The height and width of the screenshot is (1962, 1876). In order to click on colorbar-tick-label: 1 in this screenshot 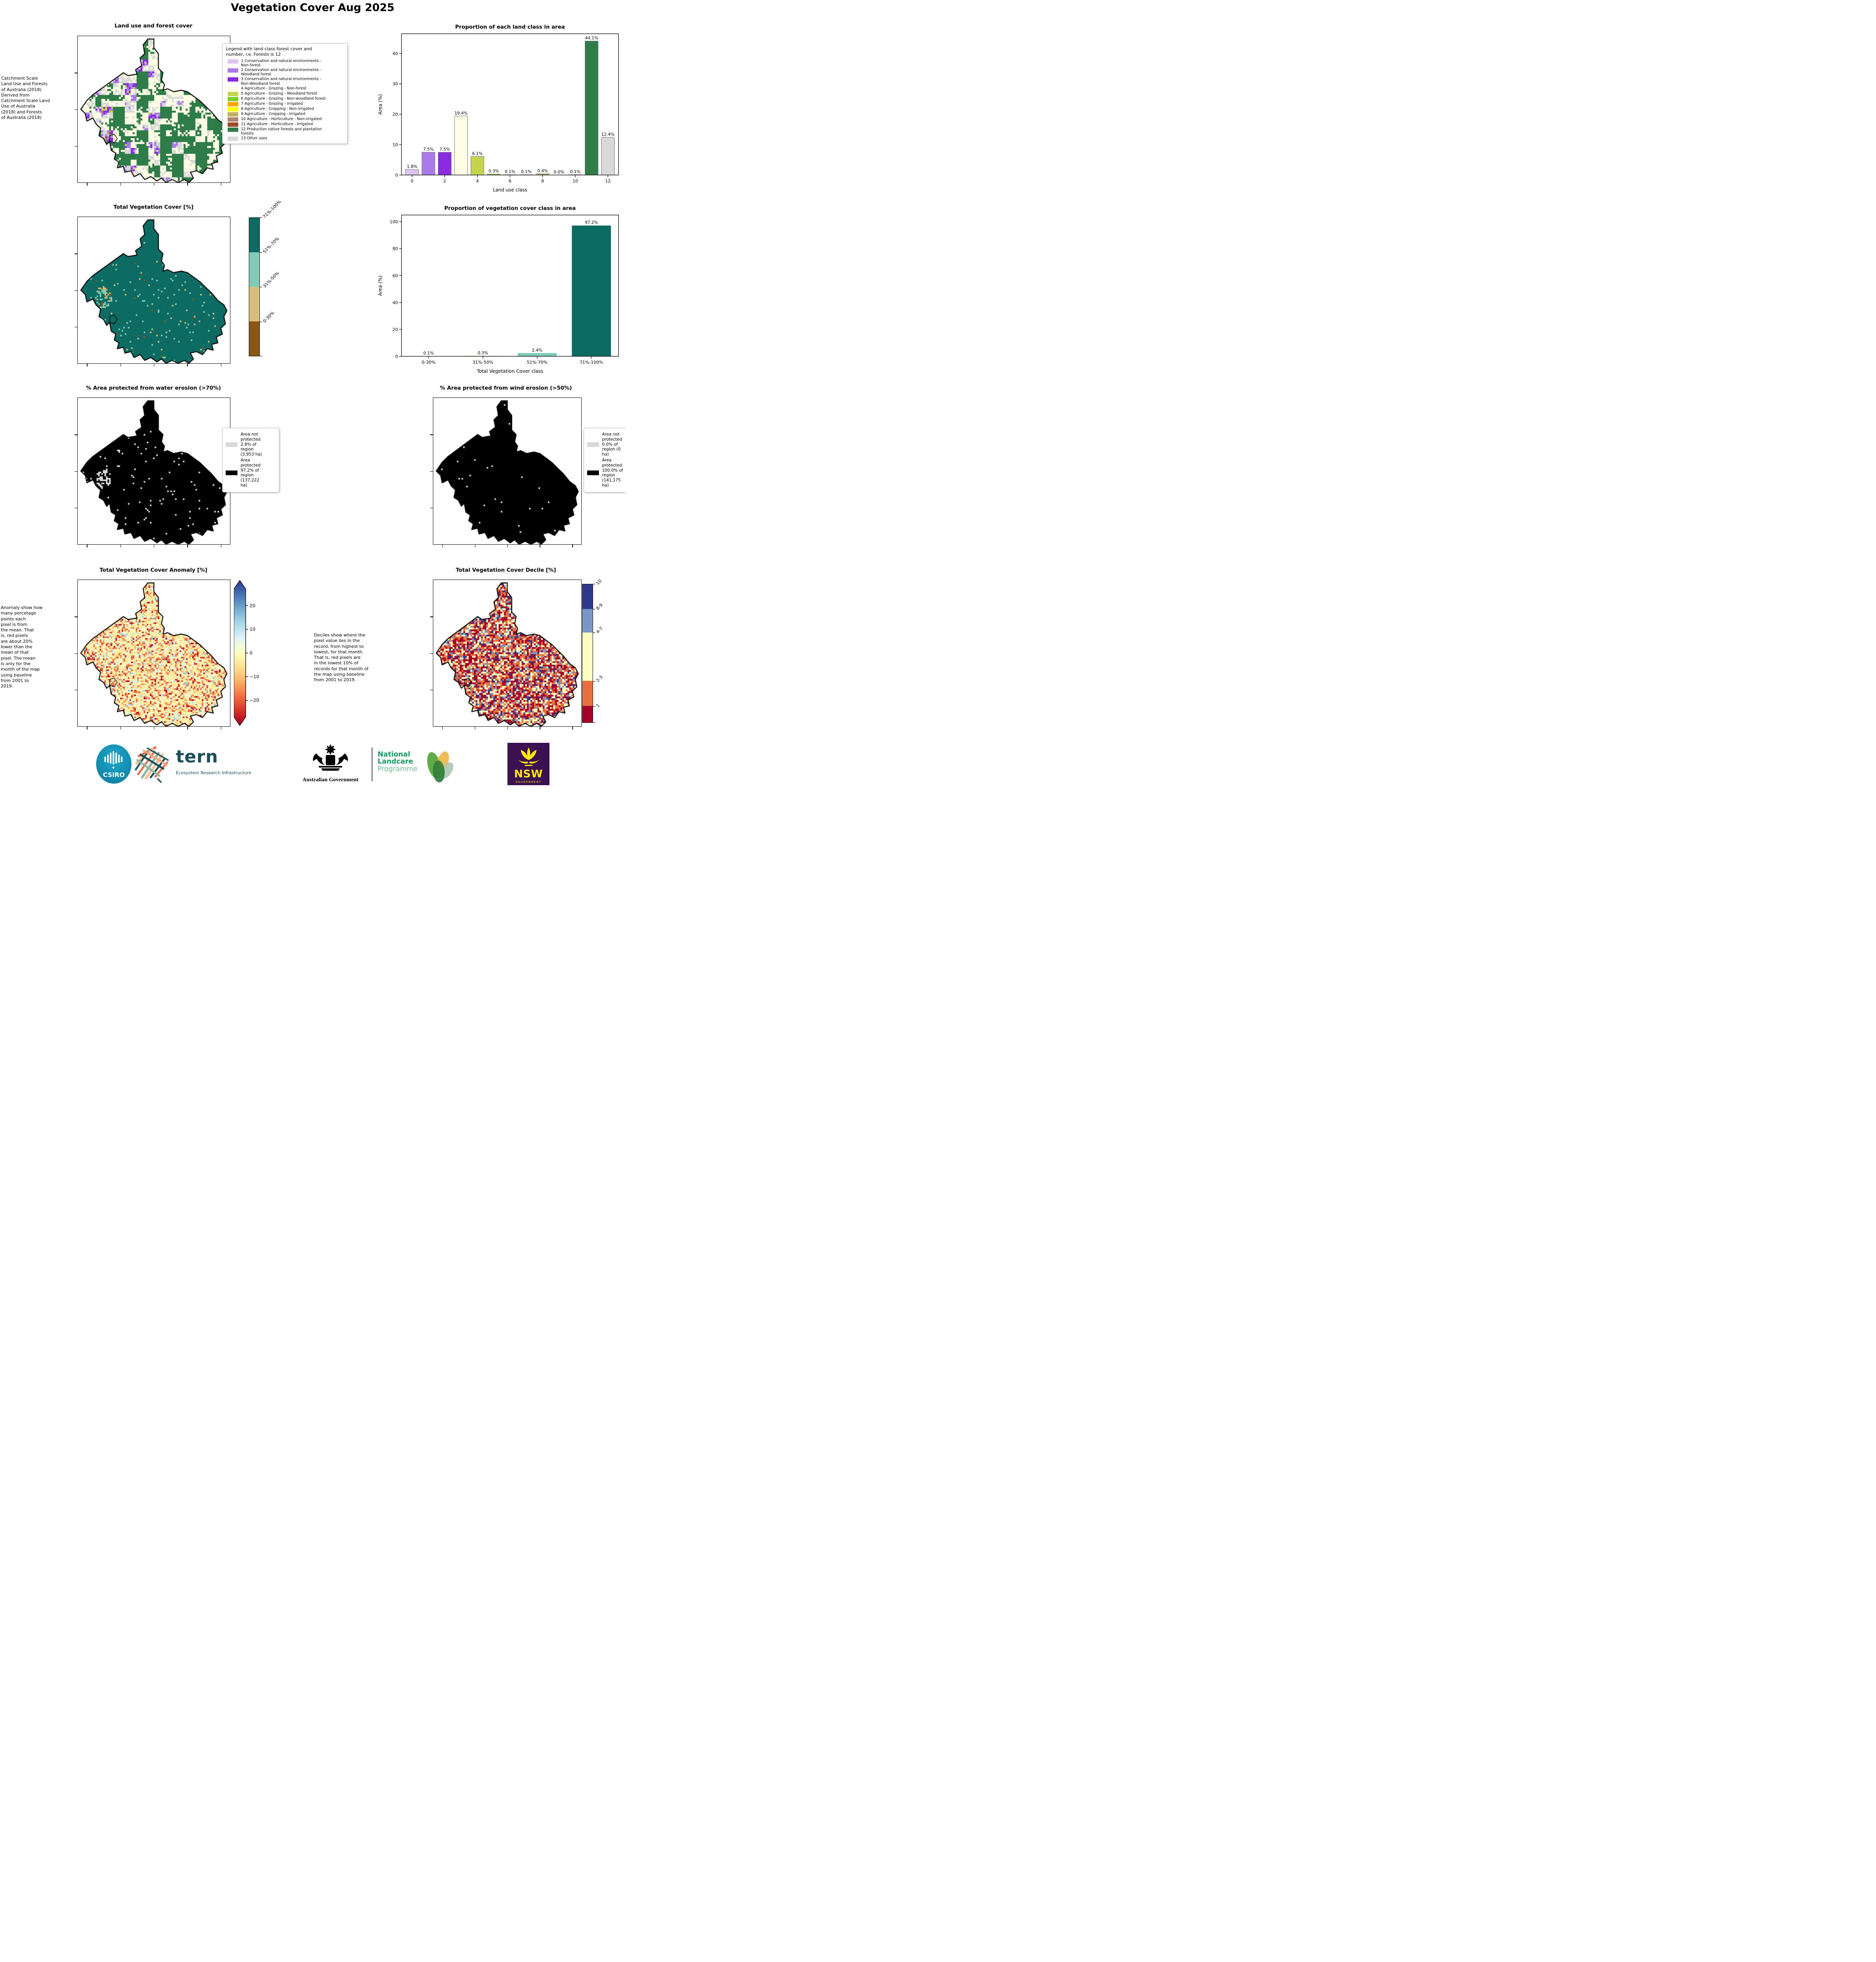, I will do `click(598, 705)`.